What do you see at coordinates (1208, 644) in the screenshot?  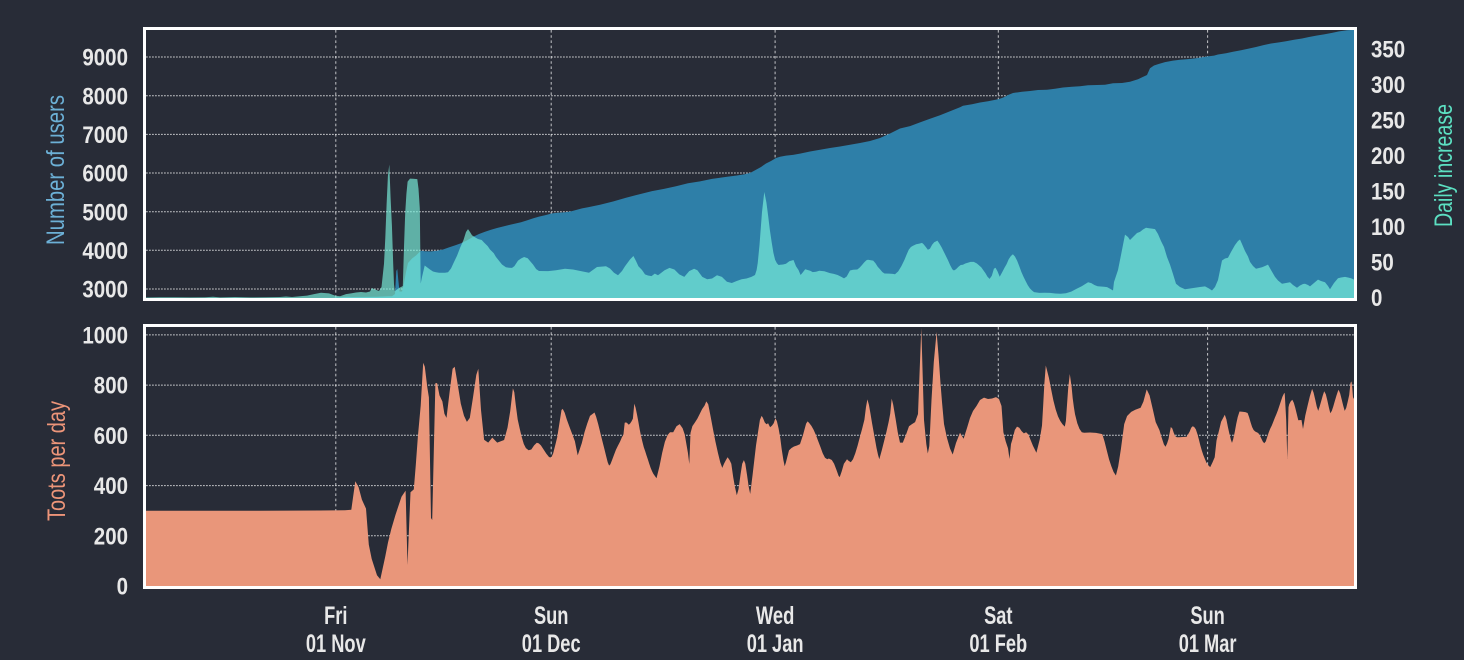 I see `svg-text: 01 Mar` at bounding box center [1208, 644].